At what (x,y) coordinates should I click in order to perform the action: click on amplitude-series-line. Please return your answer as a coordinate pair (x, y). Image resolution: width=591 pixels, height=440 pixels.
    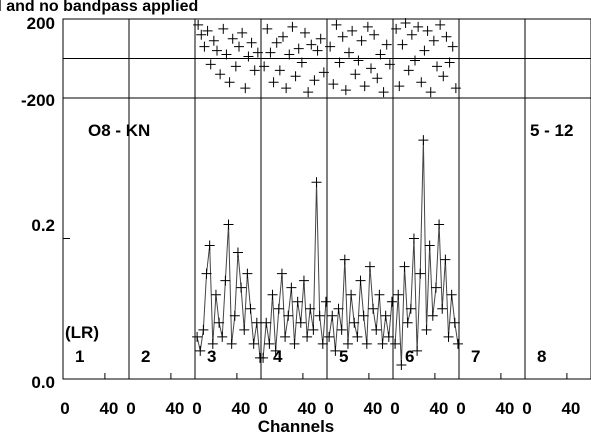
    Looking at the image, I should click on (228, 291).